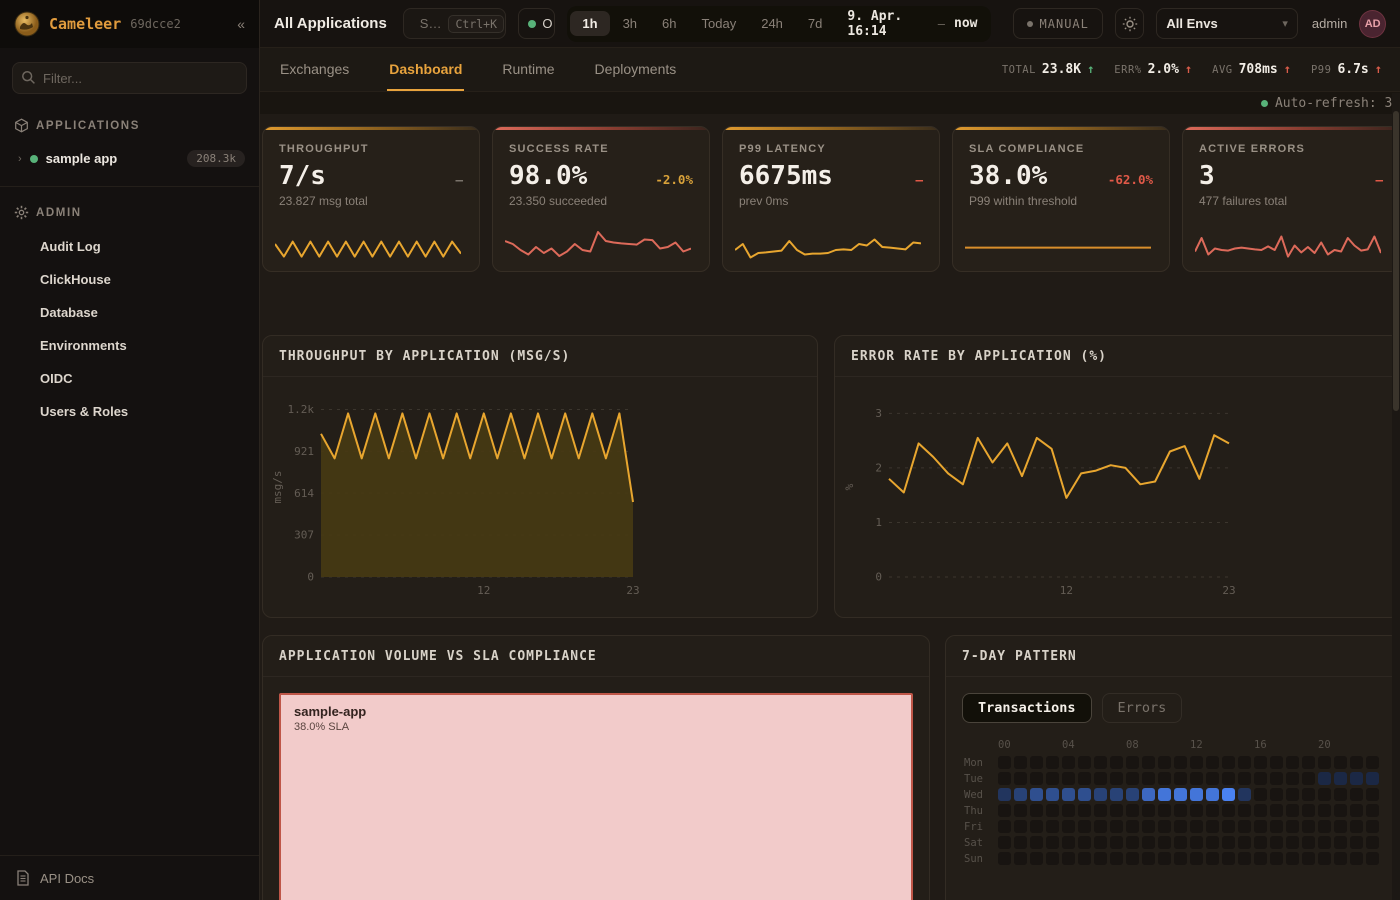 This screenshot has width=1400, height=900. Describe the element at coordinates (966, 23) in the screenshot. I see `now-button: now` at that location.